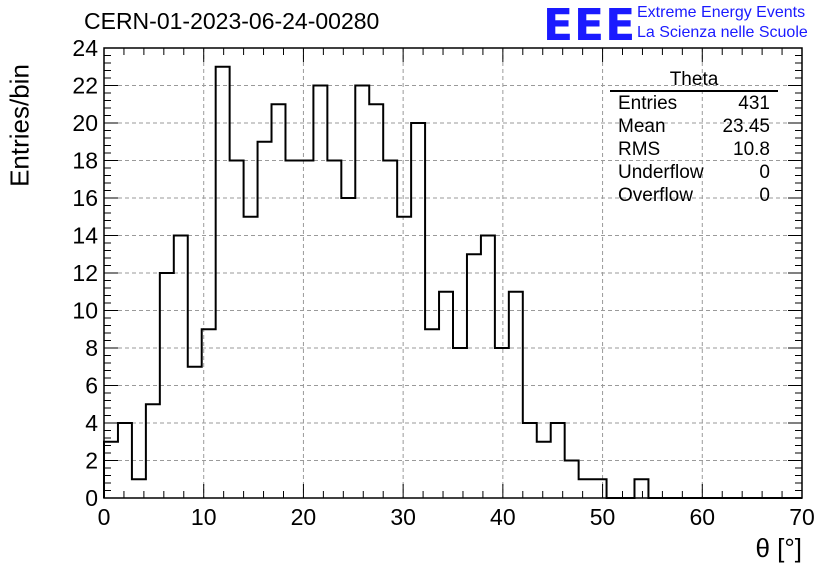 This screenshot has height=572, width=836. Describe the element at coordinates (721, 12) in the screenshot. I see `logo-caption-line1: Extreme Energy Events` at that location.